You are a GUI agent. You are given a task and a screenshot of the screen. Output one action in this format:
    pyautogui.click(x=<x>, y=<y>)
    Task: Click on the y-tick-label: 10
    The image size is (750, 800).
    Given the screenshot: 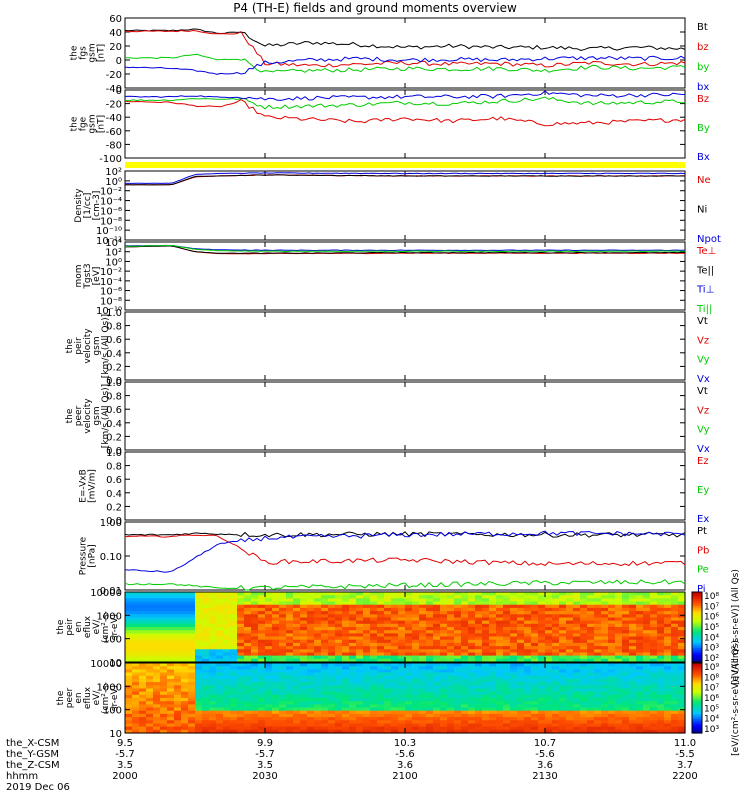 What is the action you would take?
    pyautogui.click(x=115, y=663)
    